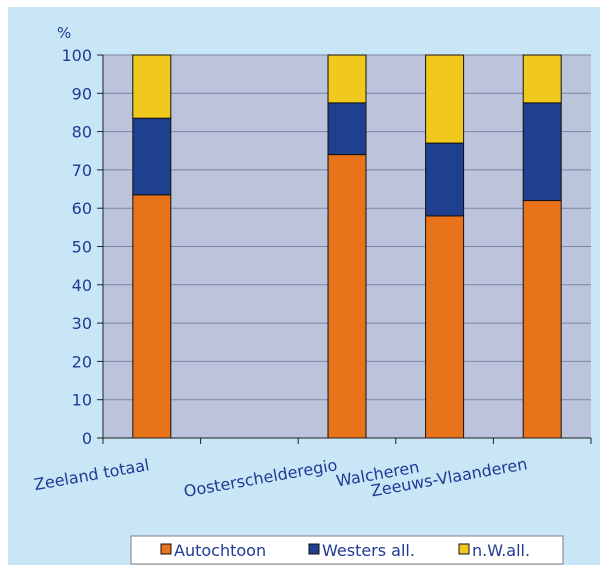 Image resolution: width=607 pixels, height=572 pixels. Describe the element at coordinates (82, 208) in the screenshot. I see `y-tick-label: 60` at that location.